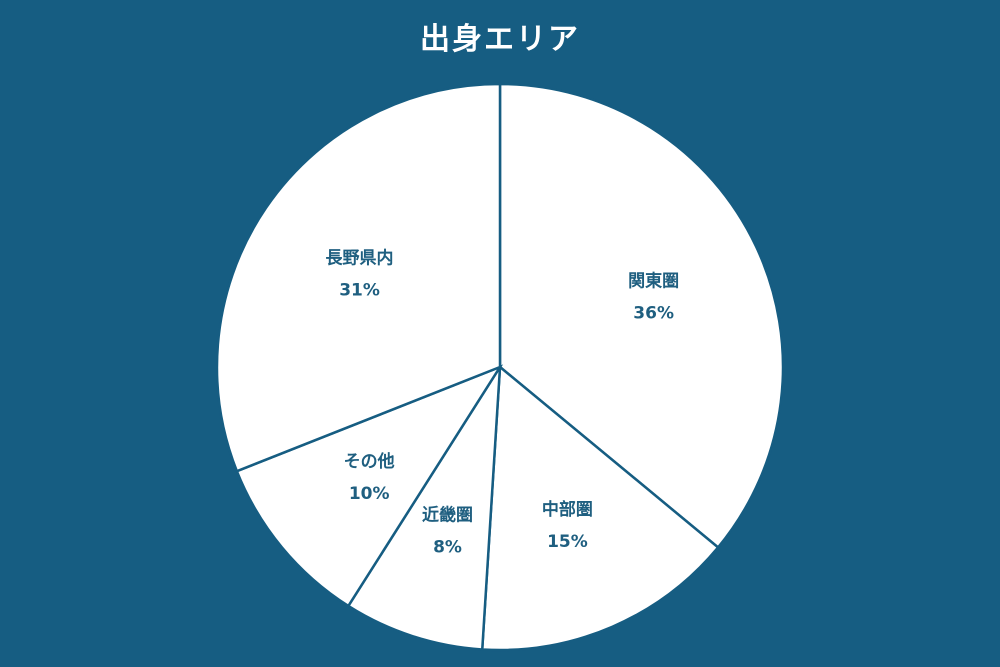 Image resolution: width=1000 pixels, height=667 pixels. What do you see at coordinates (447, 547) in the screenshot?
I see `slice-value-kinki: 8%` at bounding box center [447, 547].